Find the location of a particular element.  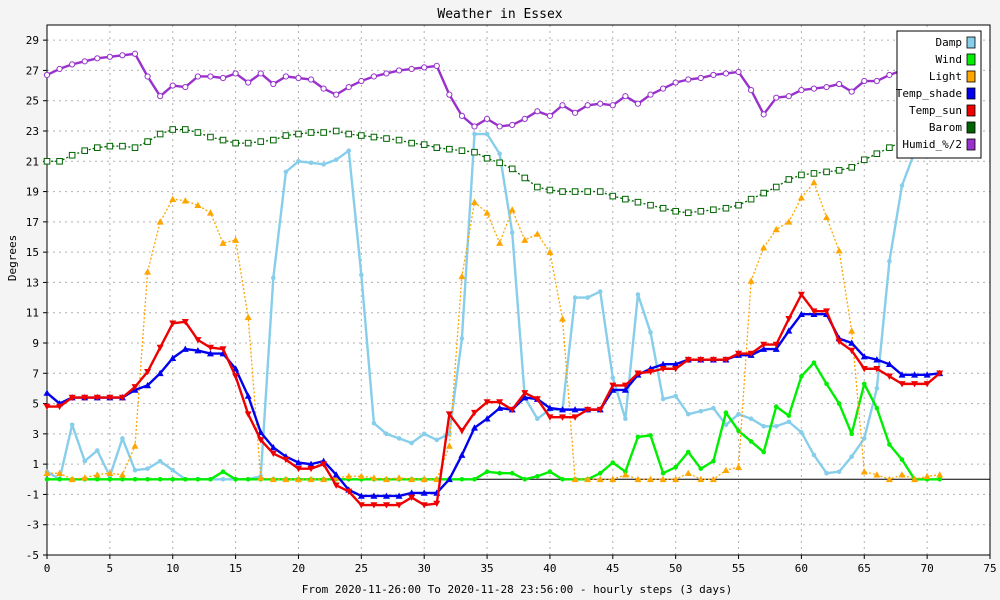

x-tick-label: 25 is located at coordinates (361, 568).